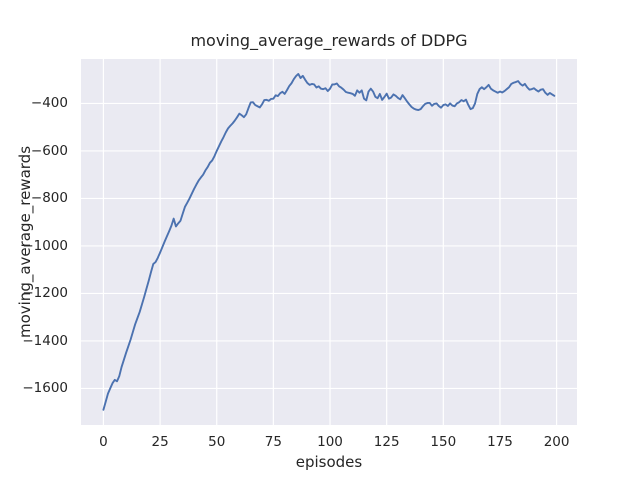 The width and height of the screenshot is (640, 480). What do you see at coordinates (386, 442) in the screenshot?
I see `x-tick-label: 125` at bounding box center [386, 442].